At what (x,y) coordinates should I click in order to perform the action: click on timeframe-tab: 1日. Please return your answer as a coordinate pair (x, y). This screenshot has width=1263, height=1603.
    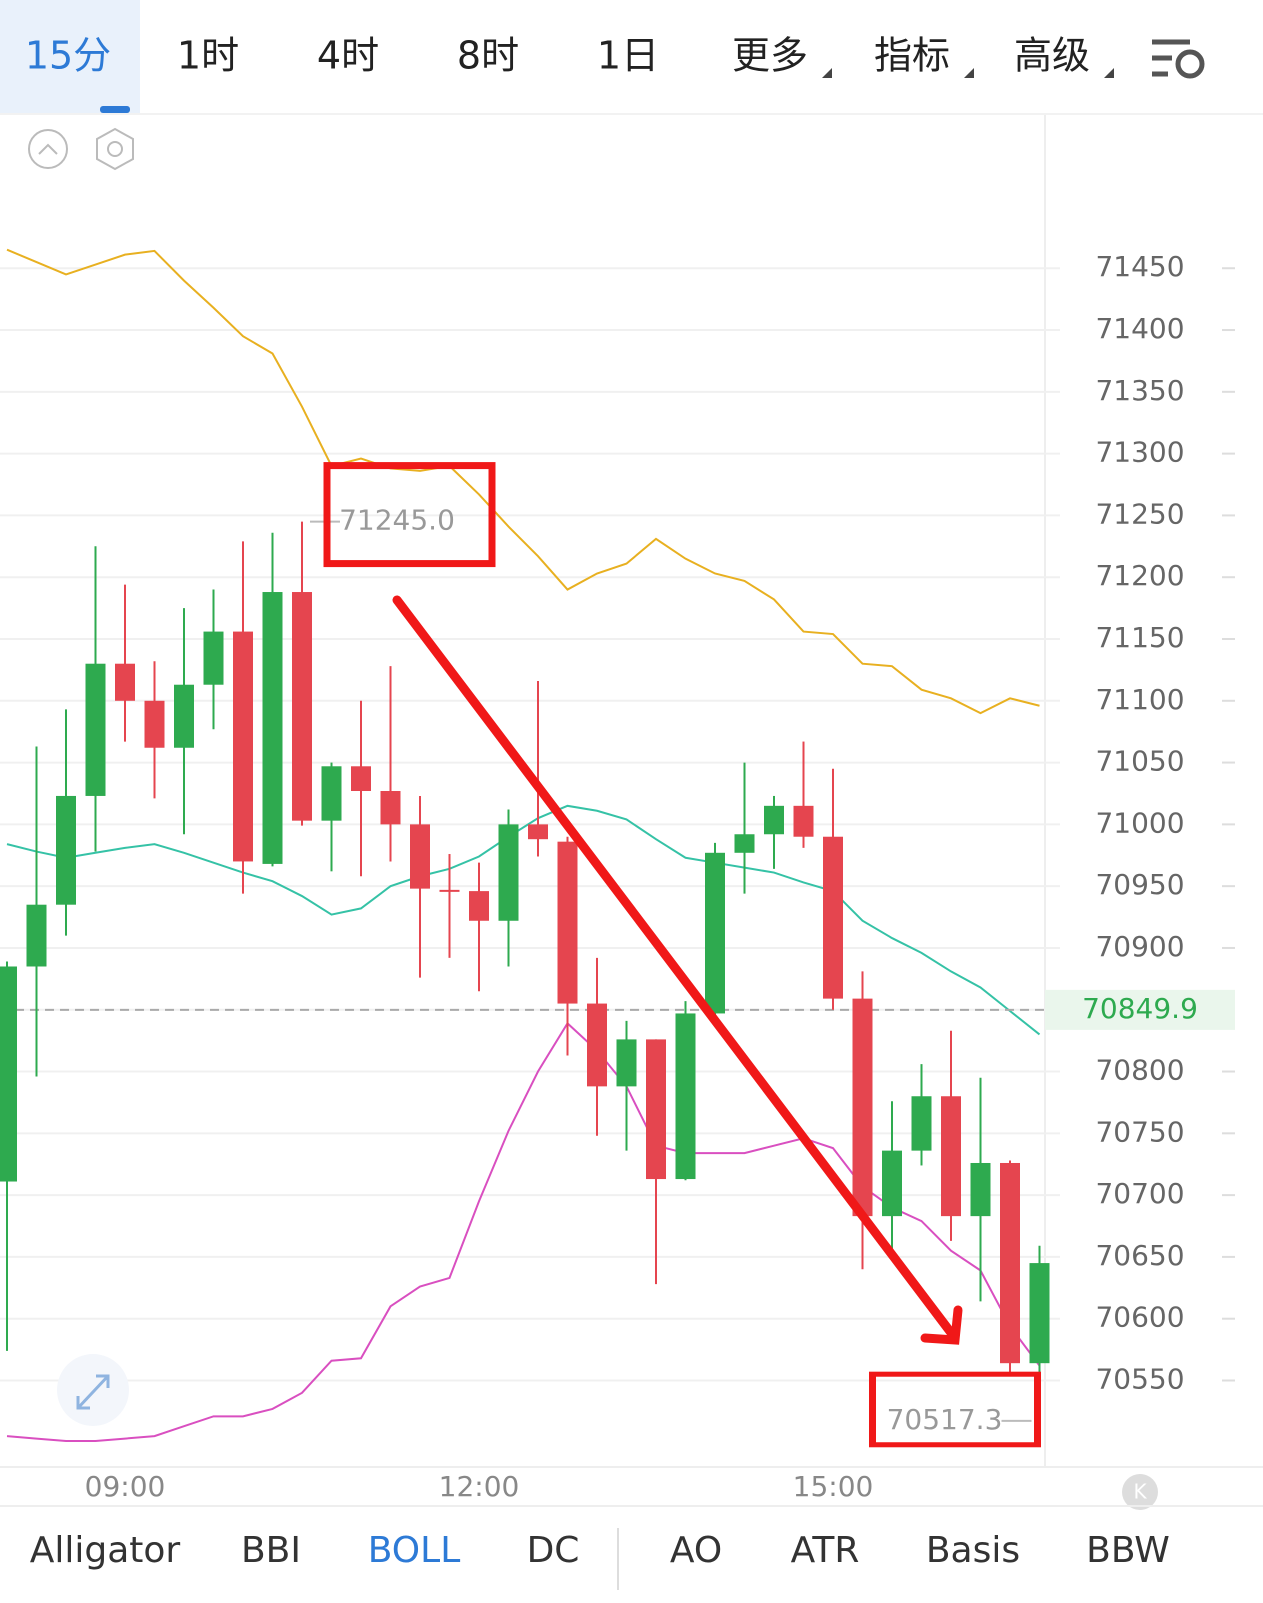
    Looking at the image, I should click on (628, 56).